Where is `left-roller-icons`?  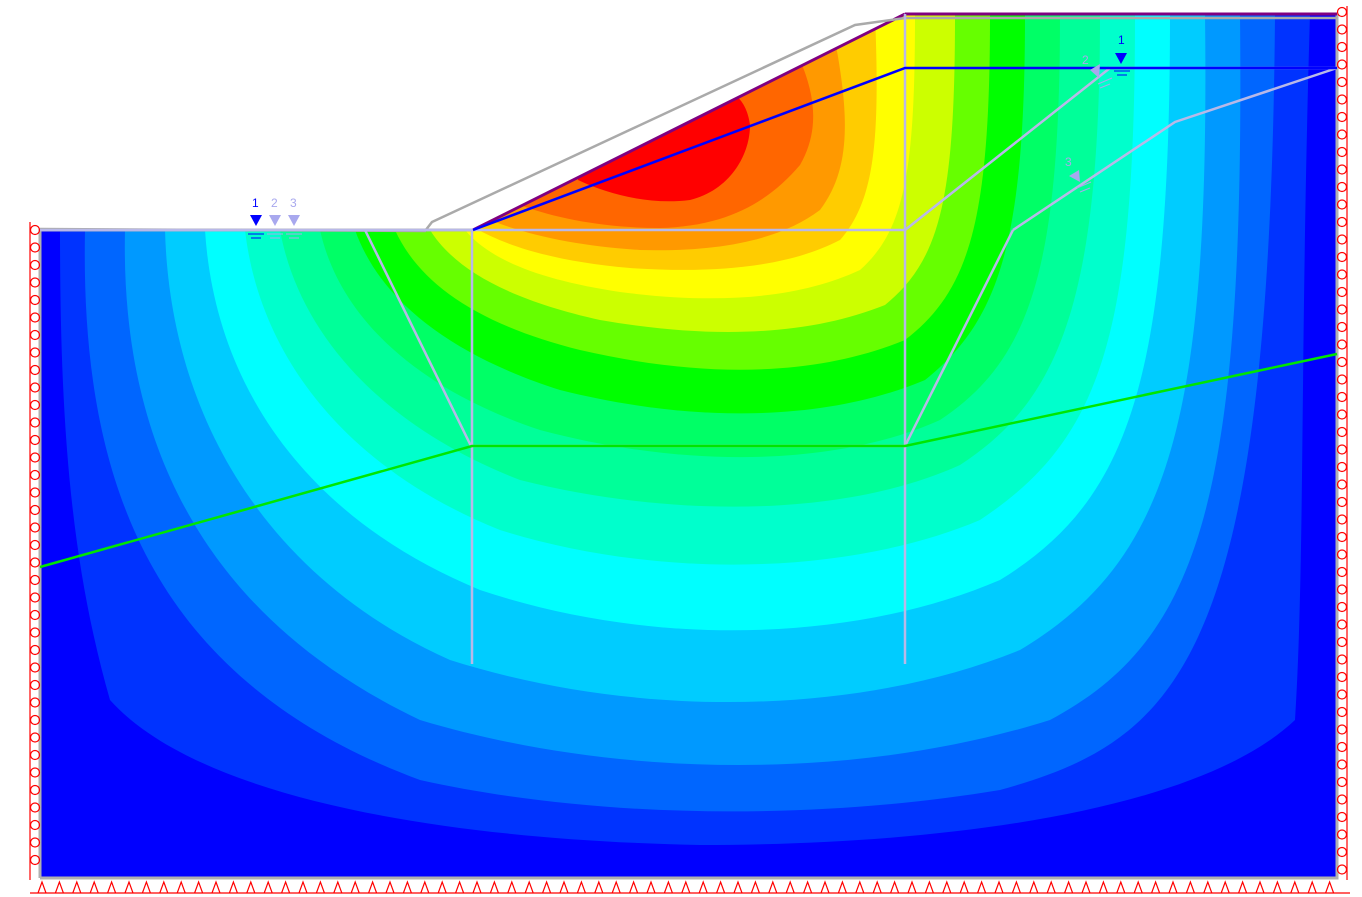
left-roller-icons is located at coordinates (35, 545).